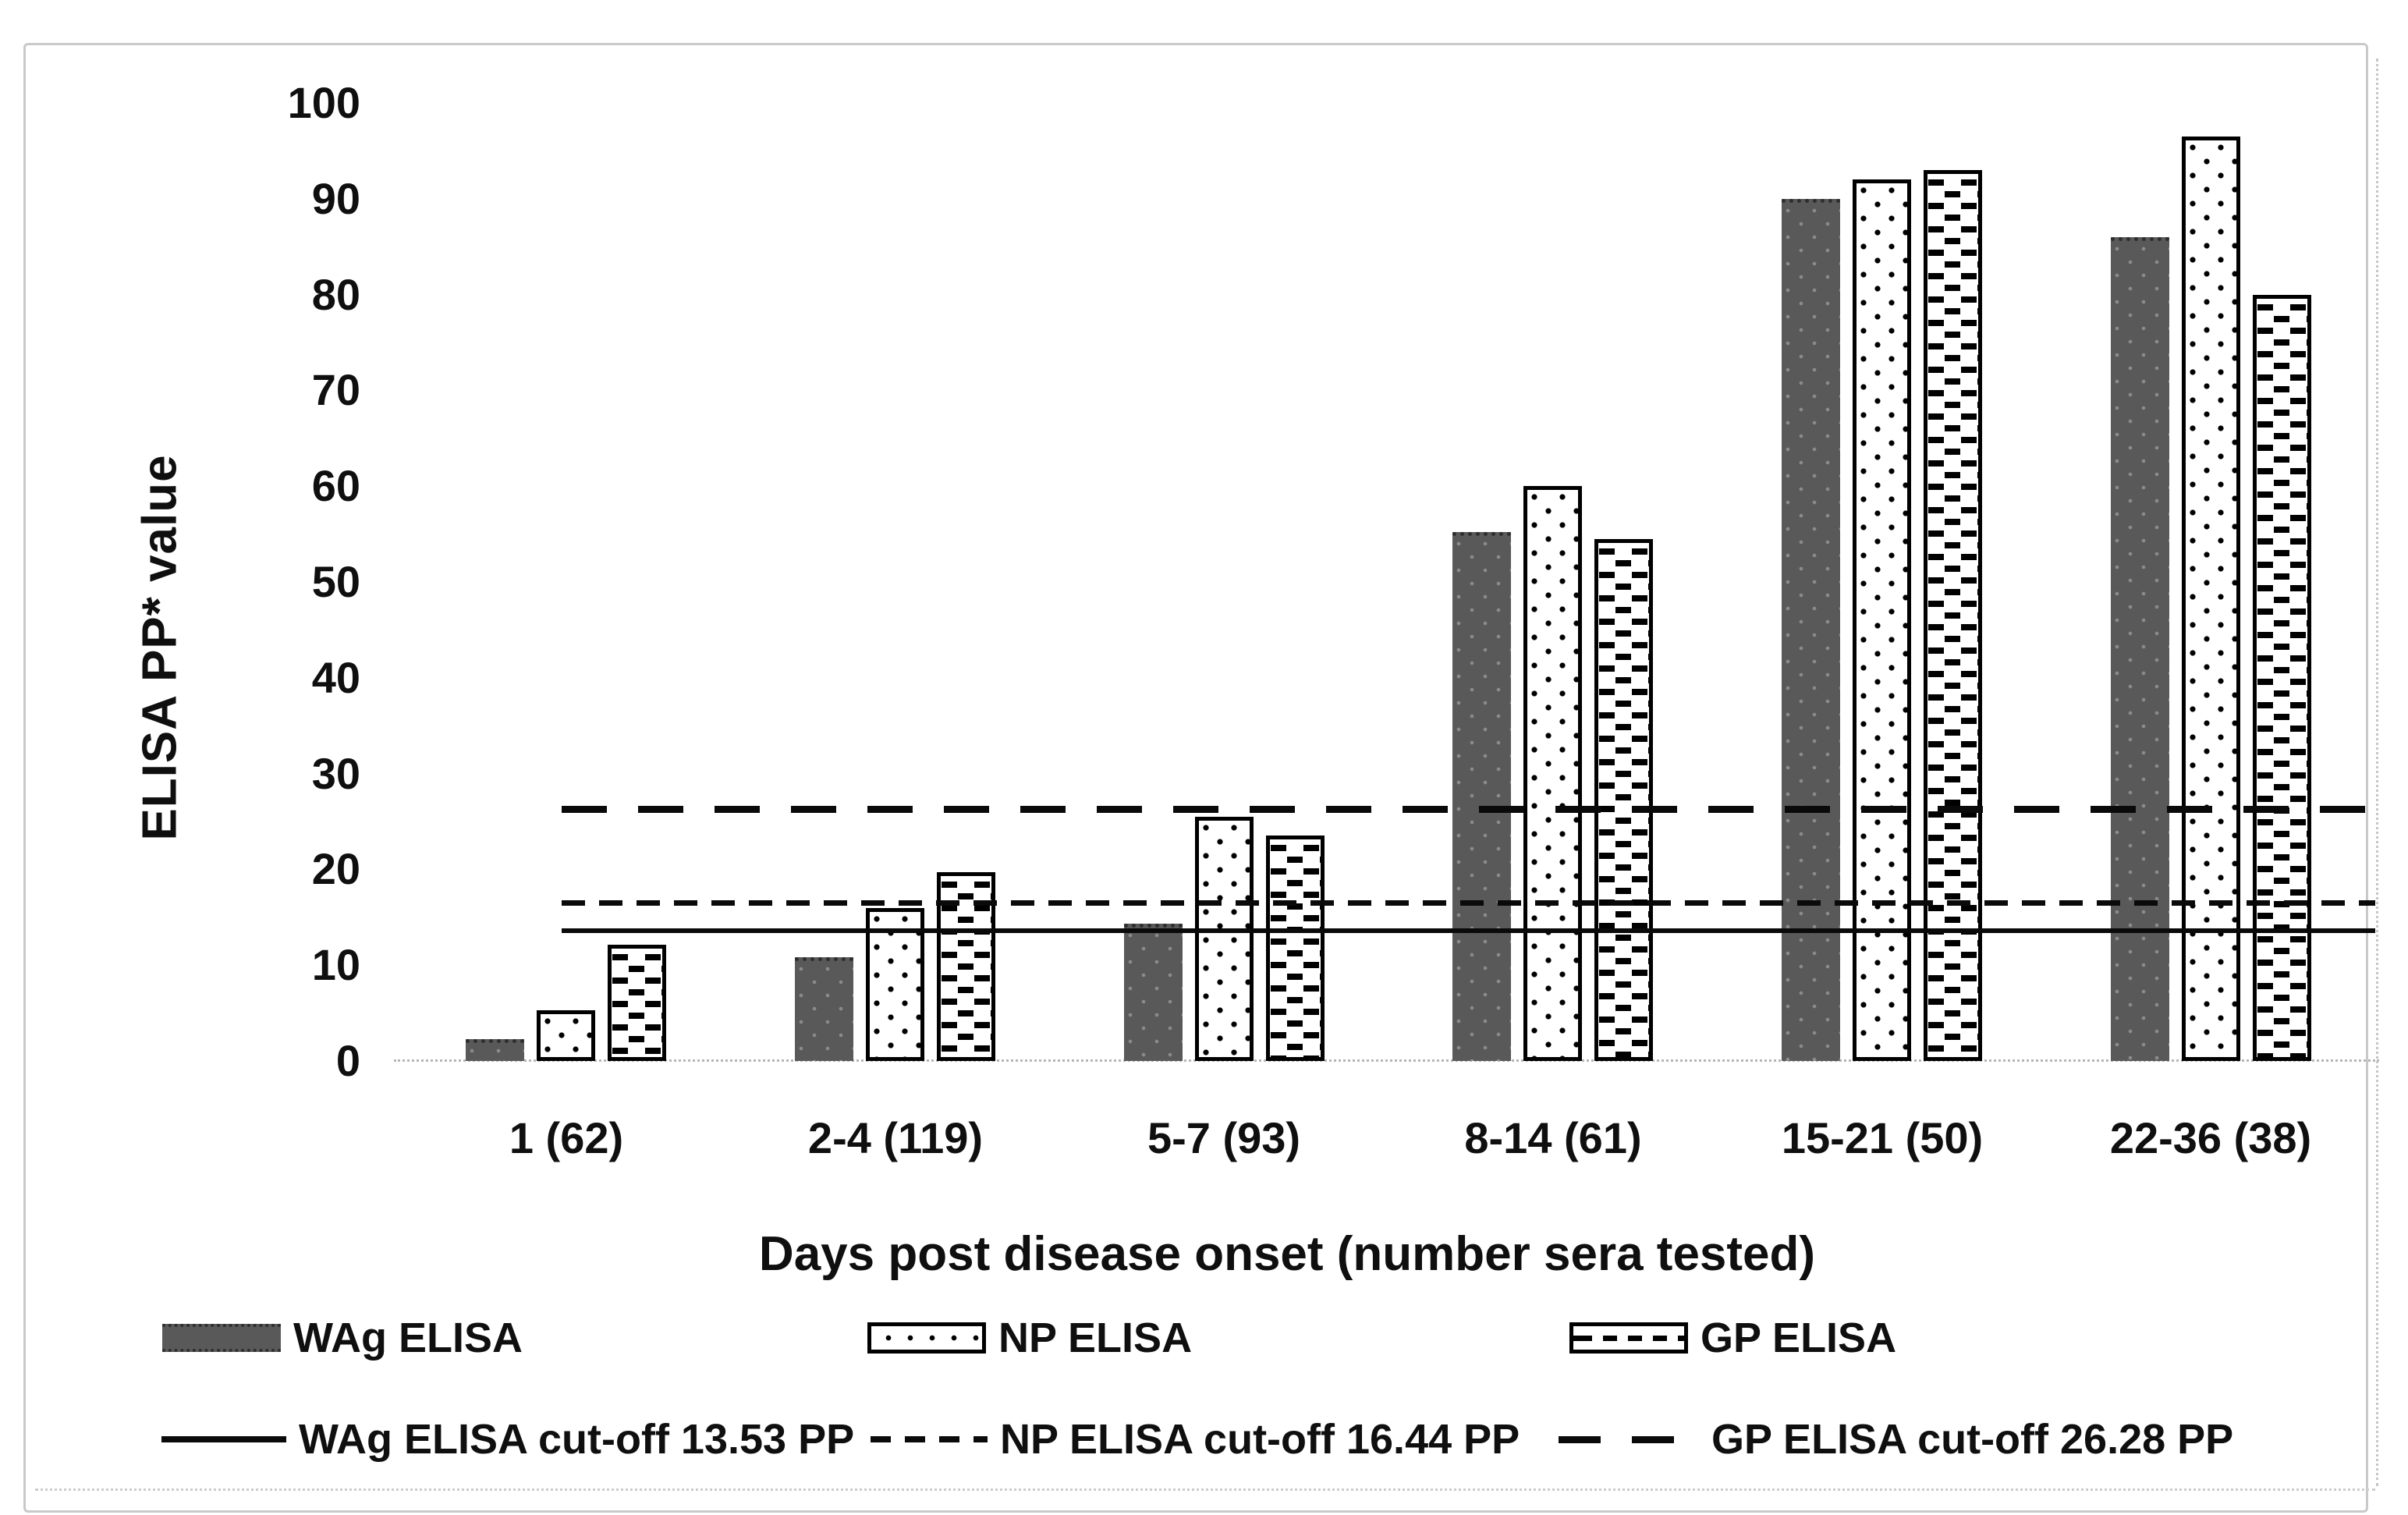 The height and width of the screenshot is (1515, 2408). What do you see at coordinates (1628, 1338) in the screenshot?
I see `gp-swatch` at bounding box center [1628, 1338].